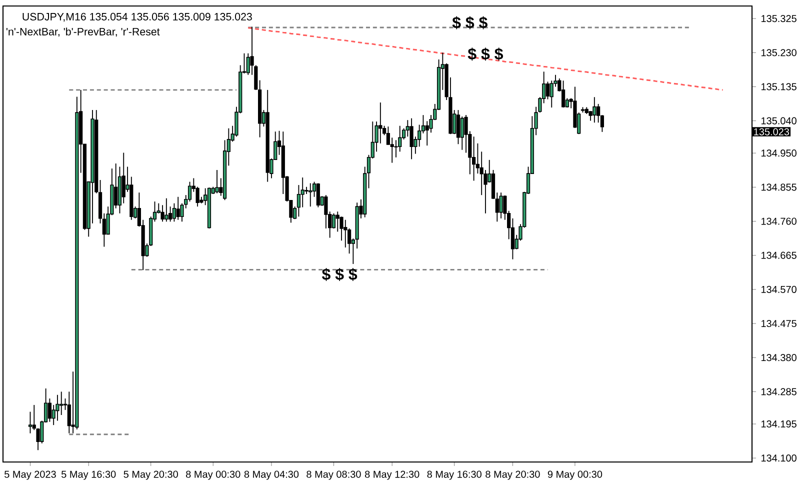  What do you see at coordinates (778, 120) in the screenshot?
I see `y-tick-label: 135.040` at bounding box center [778, 120].